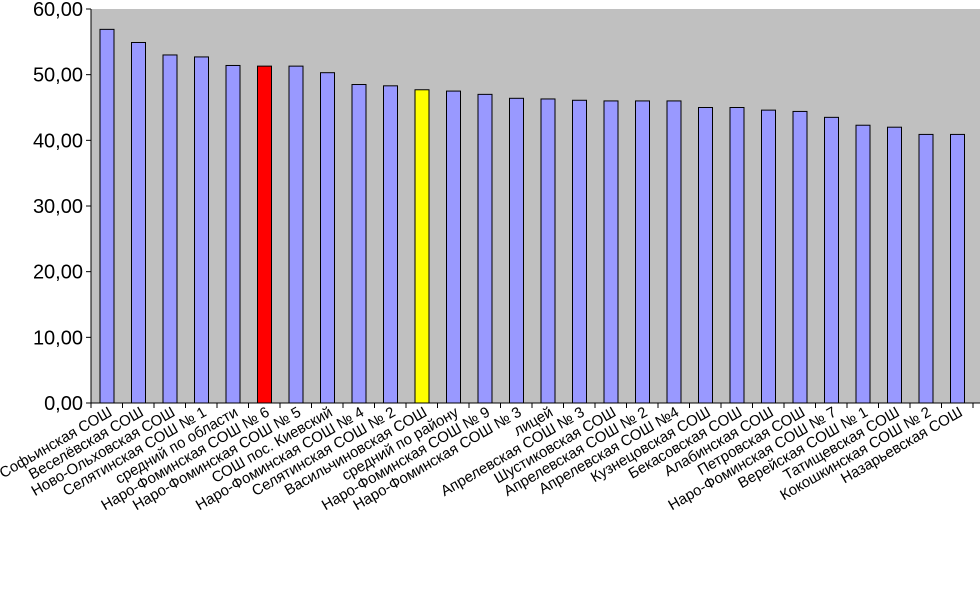 The height and width of the screenshot is (589, 980). Describe the element at coordinates (58, 207) in the screenshot. I see `y-tick-label: 30,00` at that location.